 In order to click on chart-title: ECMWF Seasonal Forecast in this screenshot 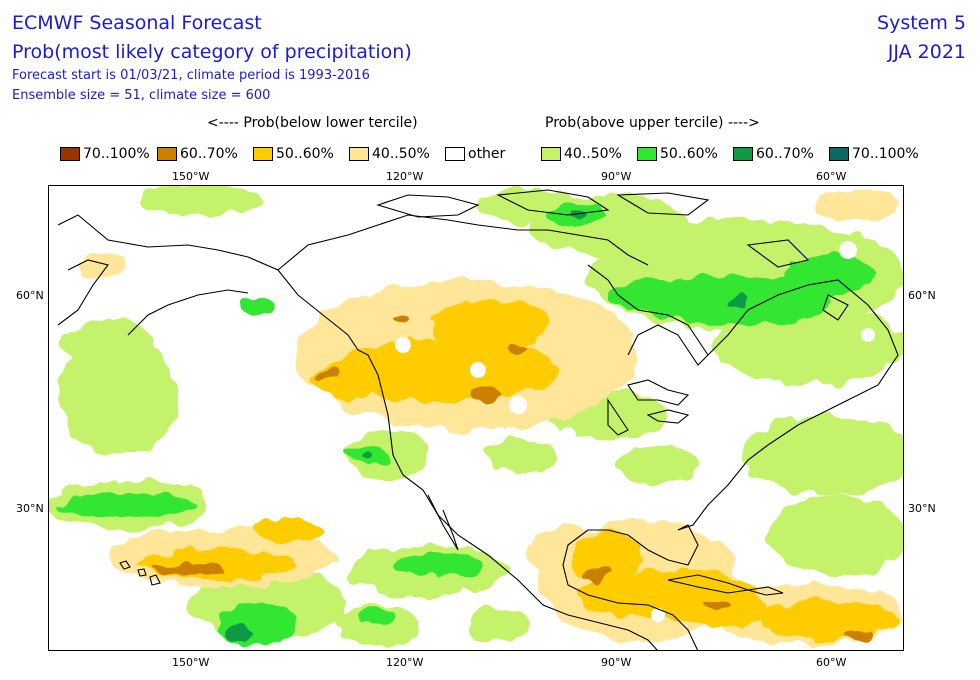, I will do `click(137, 23)`.